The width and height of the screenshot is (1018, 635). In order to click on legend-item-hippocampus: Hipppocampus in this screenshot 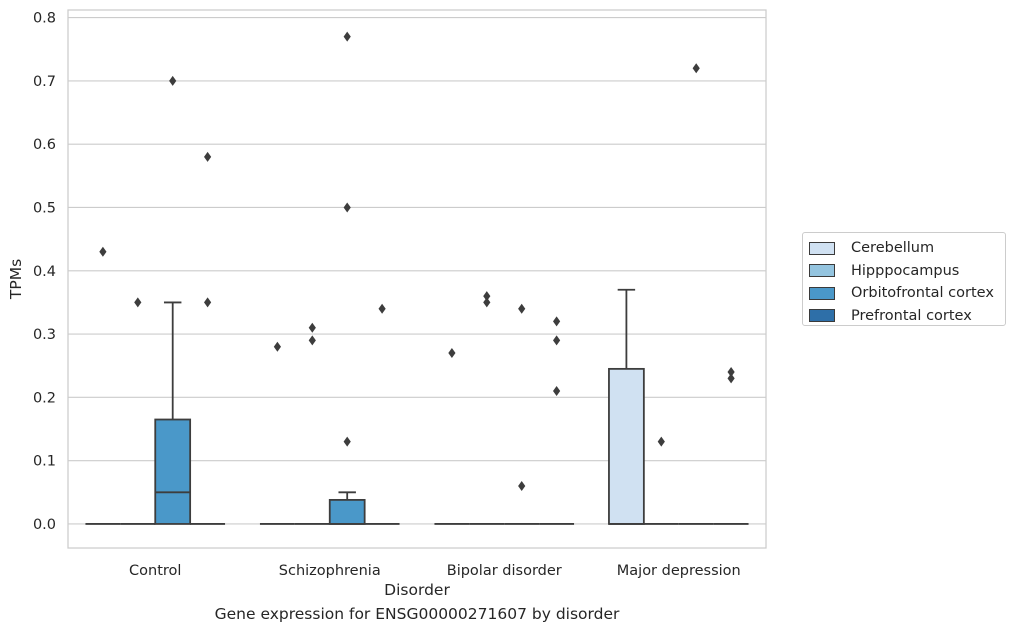, I will do `click(907, 271)`.